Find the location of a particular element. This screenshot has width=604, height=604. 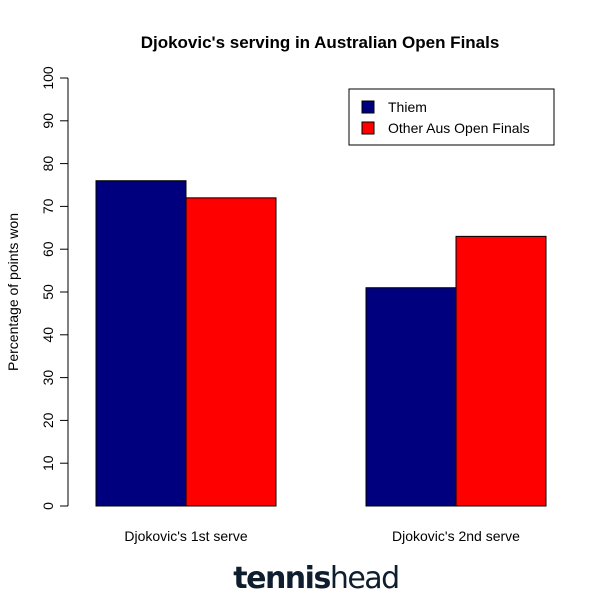

logo-text-head: head is located at coordinates (364, 578).